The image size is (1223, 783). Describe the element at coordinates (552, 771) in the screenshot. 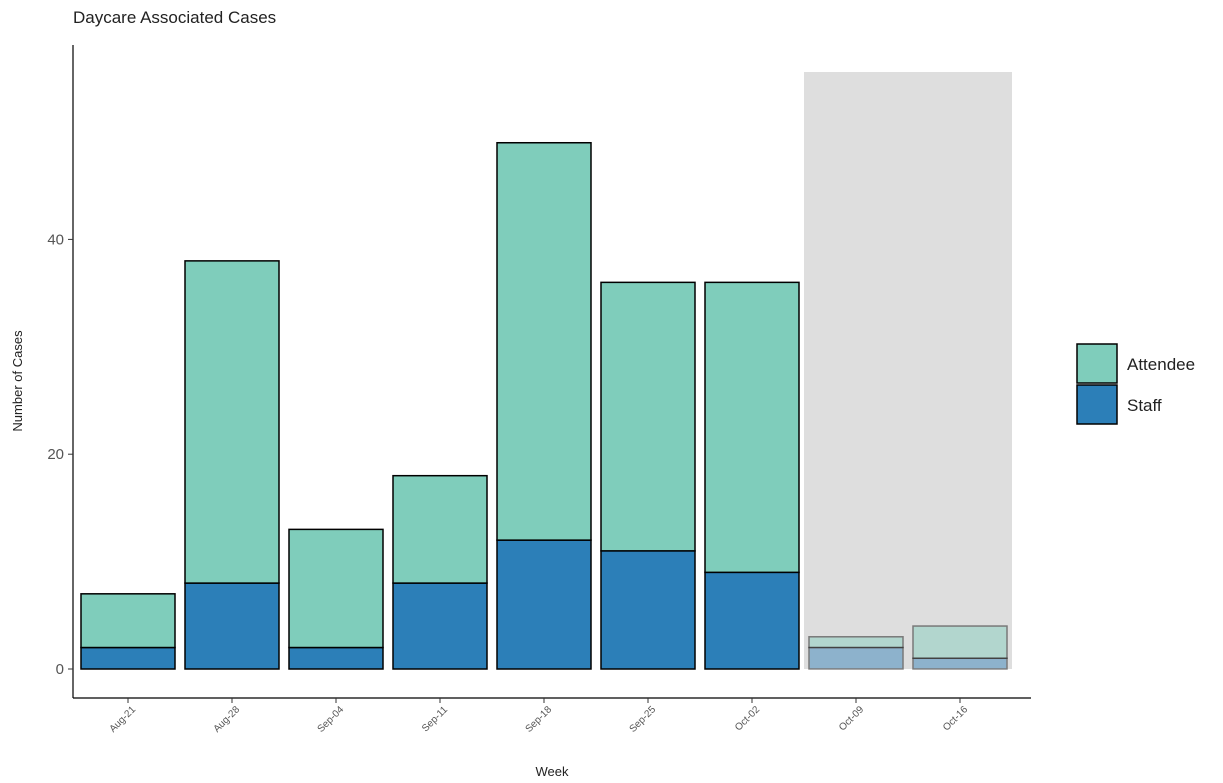

I see `x-axis-title: Week` at that location.